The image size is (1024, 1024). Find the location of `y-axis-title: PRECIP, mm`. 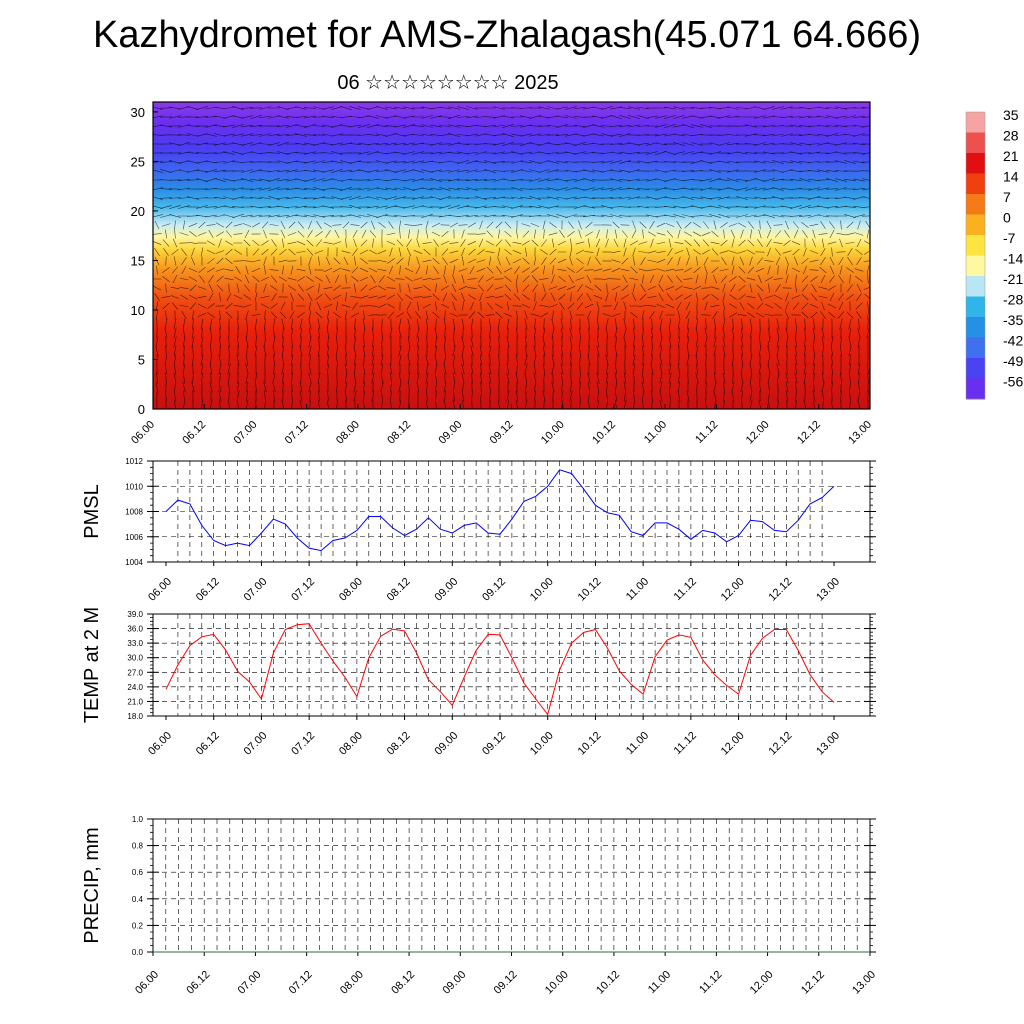

y-axis-title: PRECIP, mm is located at coordinates (92, 885).